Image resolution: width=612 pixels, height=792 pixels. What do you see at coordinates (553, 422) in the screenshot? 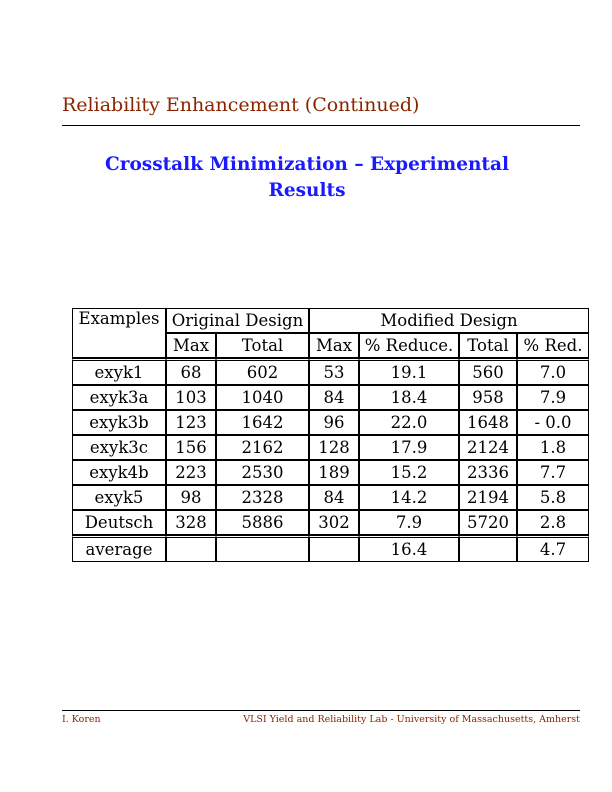
I see `cell-pct-red: - 0.0` at bounding box center [553, 422].